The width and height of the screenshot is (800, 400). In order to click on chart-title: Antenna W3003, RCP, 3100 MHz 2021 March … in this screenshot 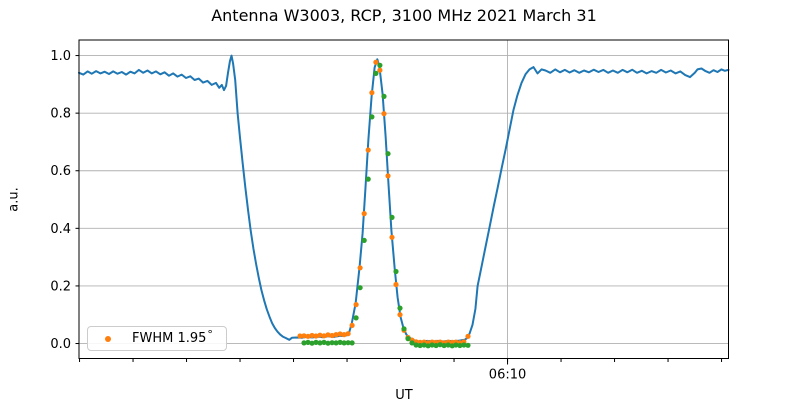, I will do `click(404, 15)`.